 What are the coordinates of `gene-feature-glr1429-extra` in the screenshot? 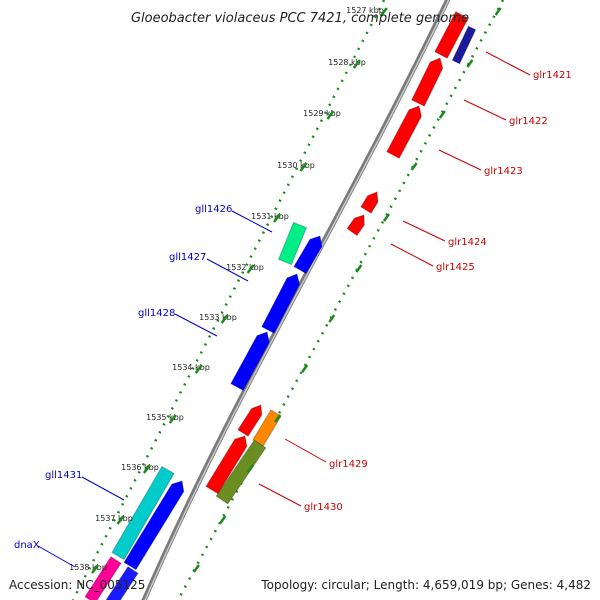 It's located at (226, 465).